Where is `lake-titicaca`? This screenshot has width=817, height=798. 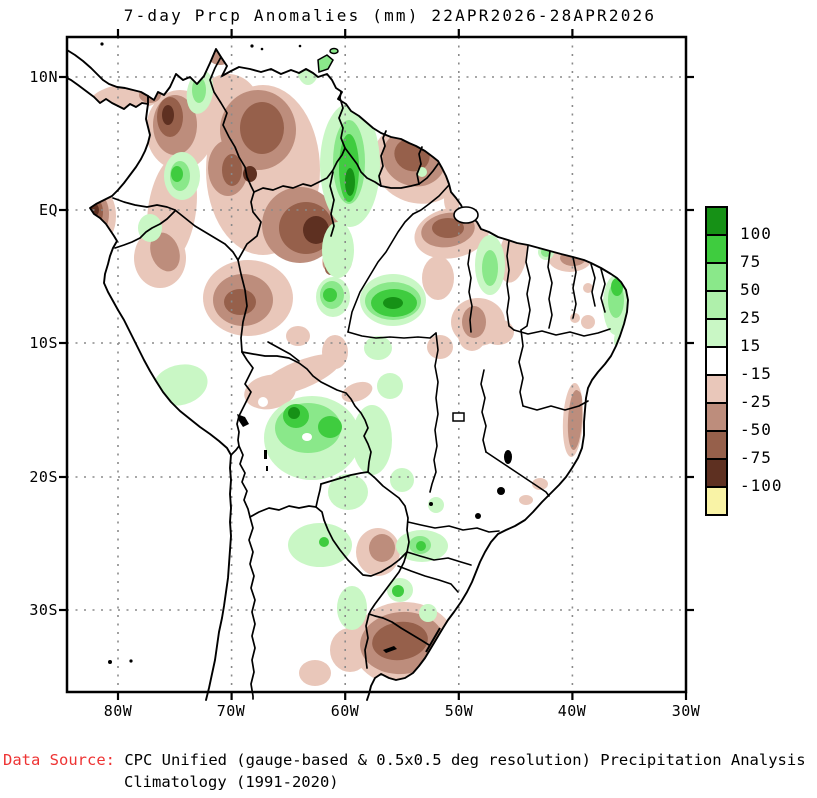 lake-titicaca is located at coordinates (243, 420).